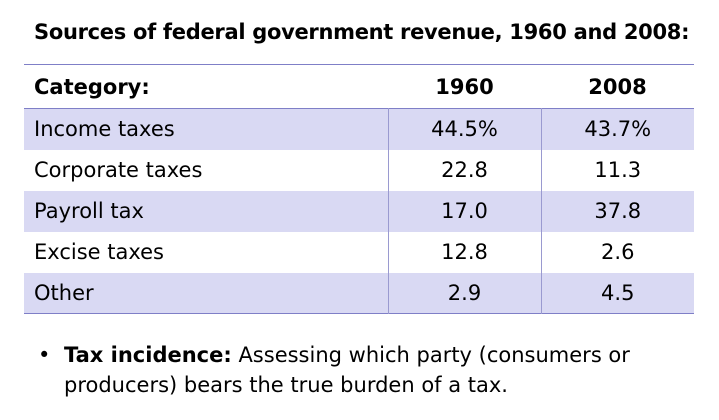  Describe the element at coordinates (359, 252) in the screenshot. I see `table-row: Excise taxes 12.8 2.6` at that location.